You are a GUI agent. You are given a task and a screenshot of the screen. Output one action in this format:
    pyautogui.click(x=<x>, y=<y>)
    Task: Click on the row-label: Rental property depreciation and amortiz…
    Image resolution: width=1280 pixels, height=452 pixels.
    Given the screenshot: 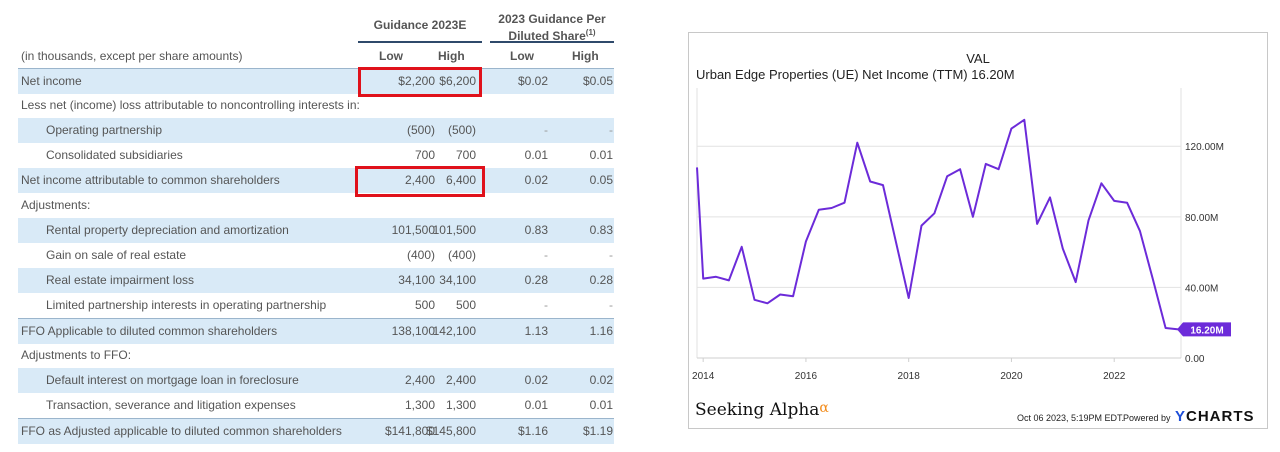 What is the action you would take?
    pyautogui.click(x=167, y=230)
    